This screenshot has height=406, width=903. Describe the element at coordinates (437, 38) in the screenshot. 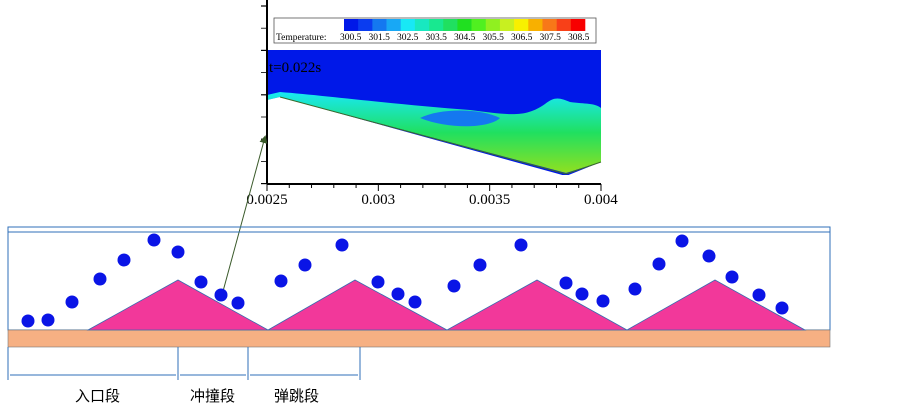

I see `legend-value: 303.5` at that location.